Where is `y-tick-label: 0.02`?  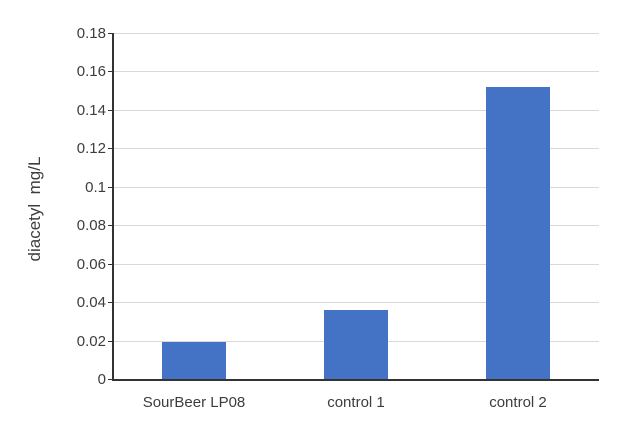
y-tick-label: 0.02 is located at coordinates (91, 341).